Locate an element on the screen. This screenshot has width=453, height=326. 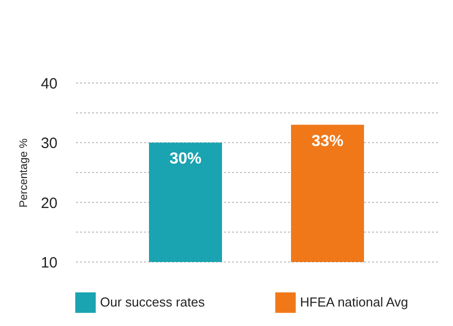
legend-label: HFEA national Avg is located at coordinates (354, 302).